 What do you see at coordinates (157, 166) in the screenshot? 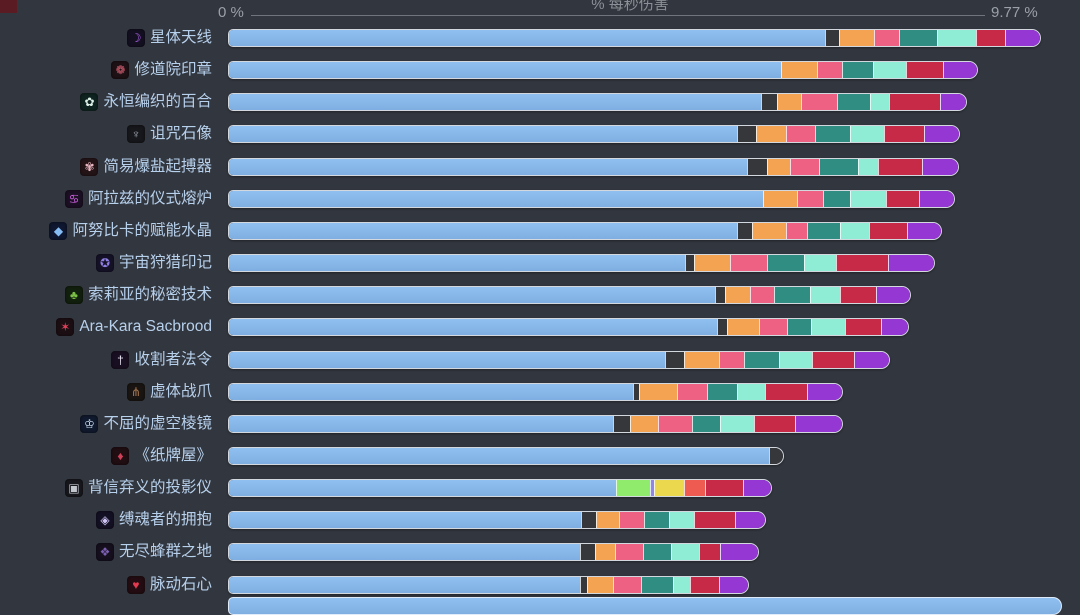
I see `row-label: 简易爆盐起搏器` at bounding box center [157, 166].